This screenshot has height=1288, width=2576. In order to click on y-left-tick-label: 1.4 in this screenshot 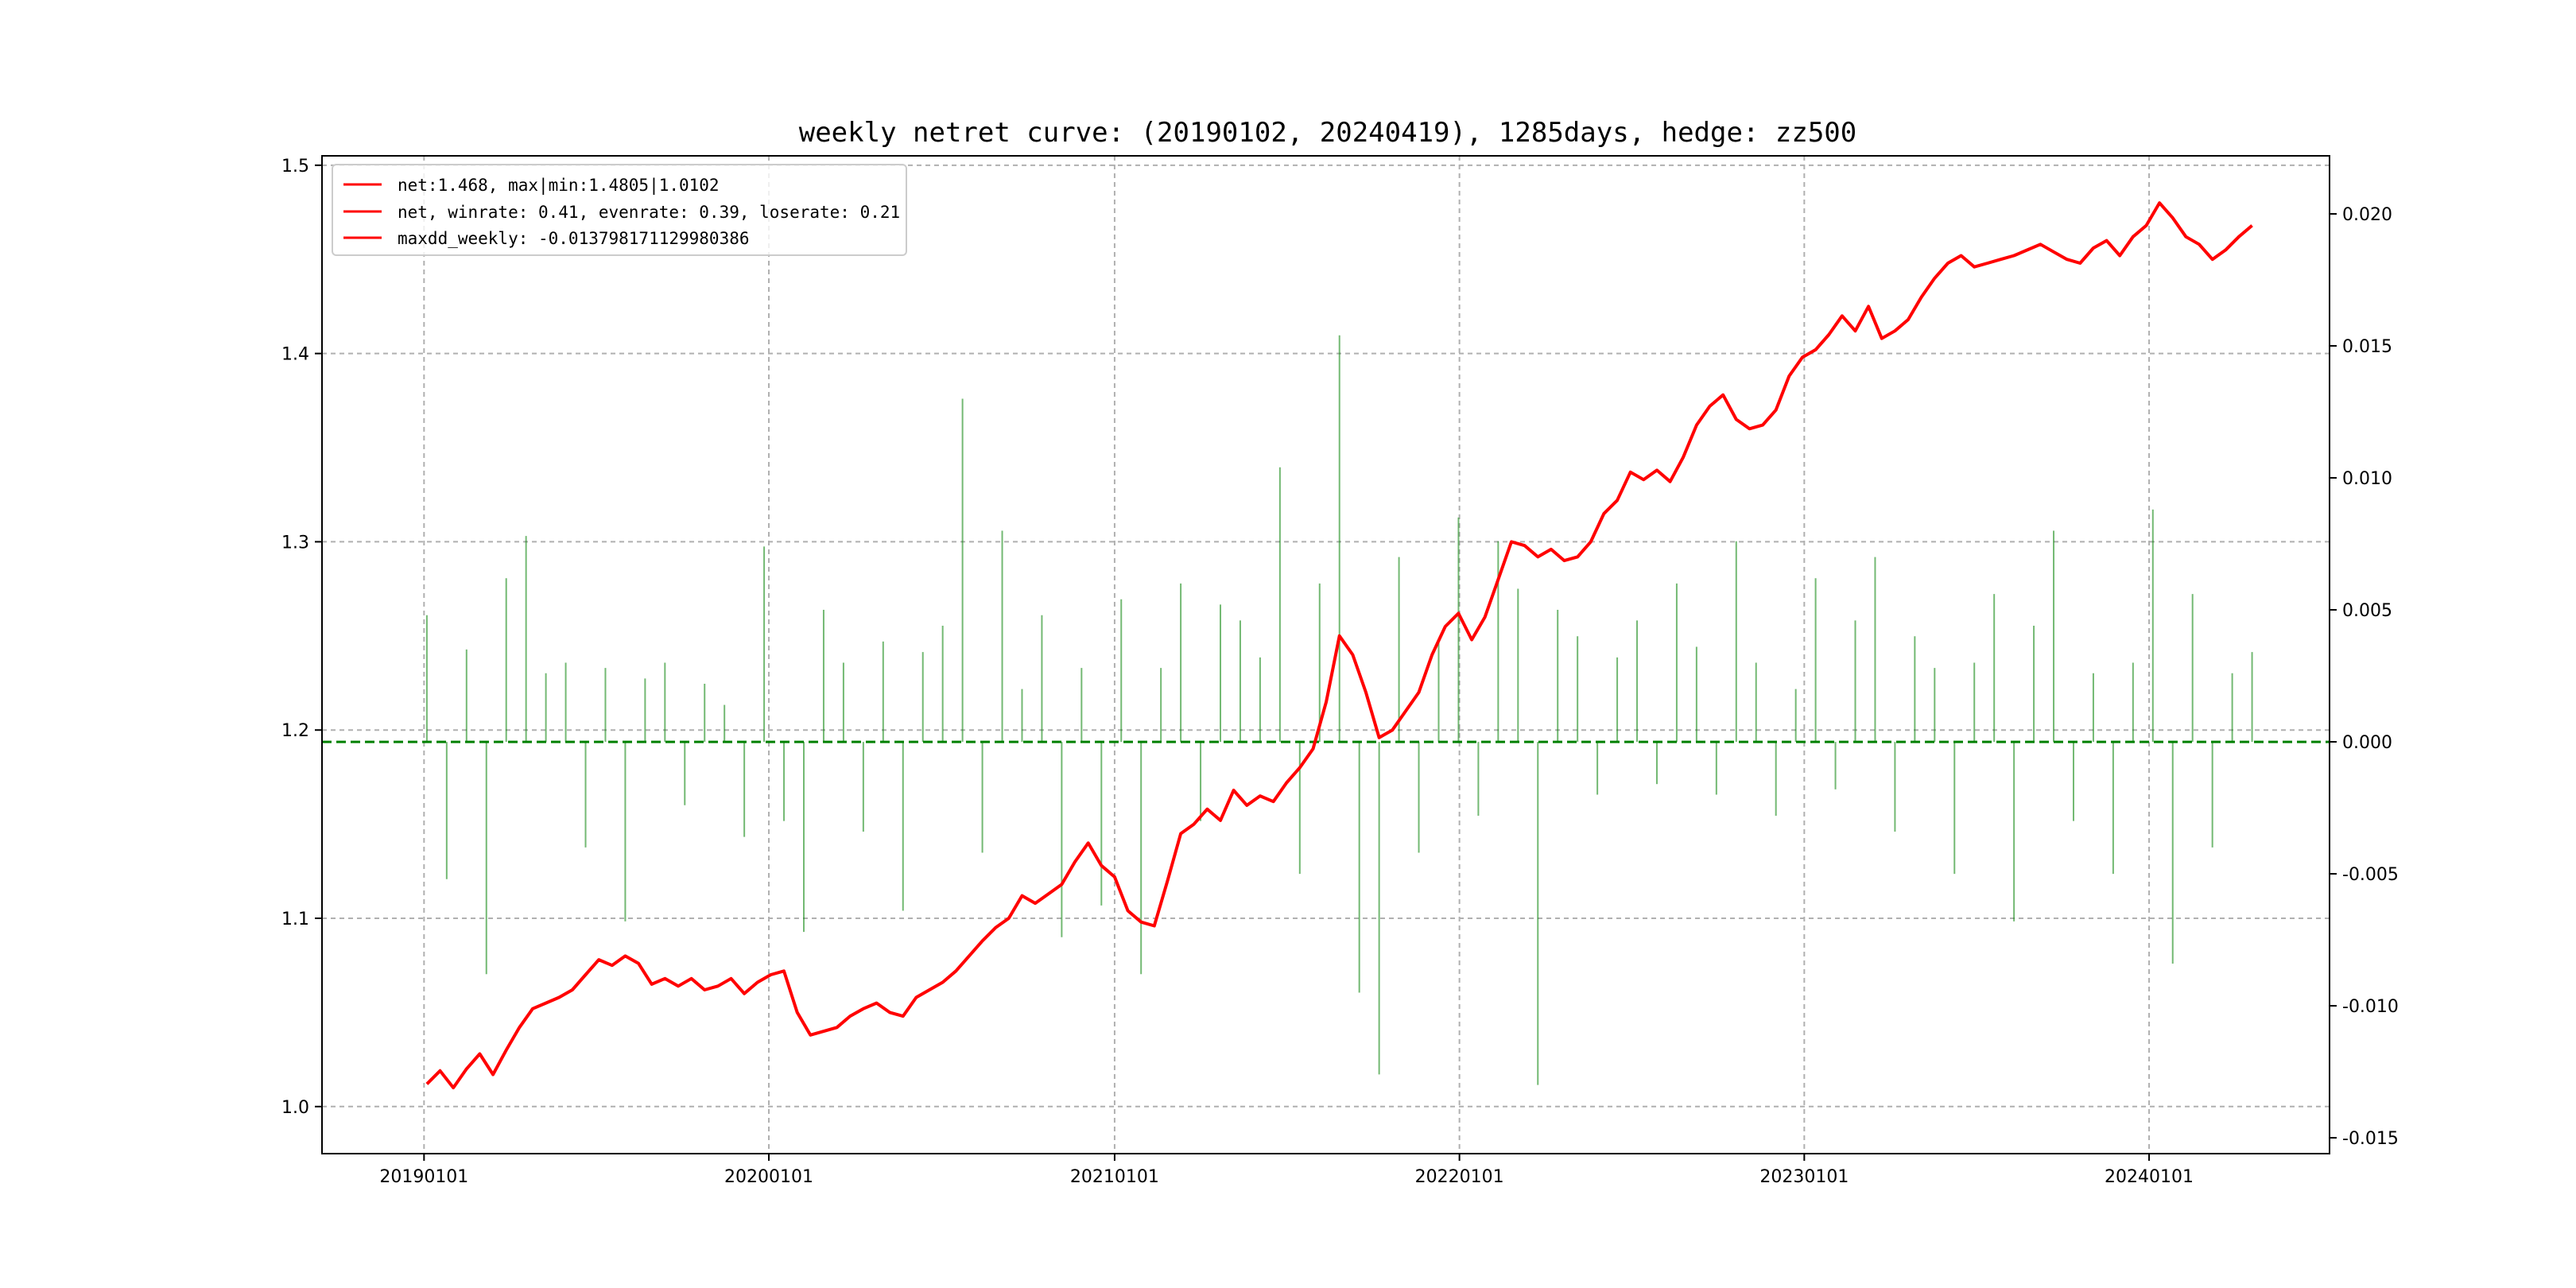, I will do `click(295, 355)`.